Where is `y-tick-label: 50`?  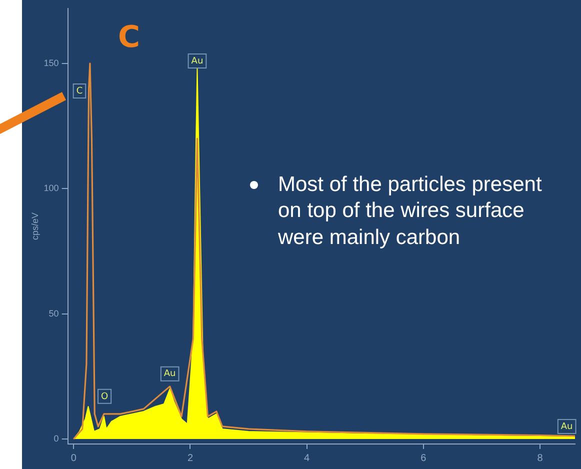
y-tick-label: 50 is located at coordinates (53, 313).